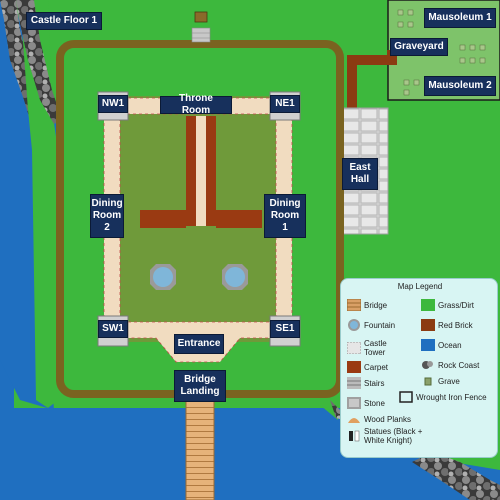 This screenshot has width=500, height=500. Describe the element at coordinates (39, 62) in the screenshot. I see `rock-coast-west` at that location.